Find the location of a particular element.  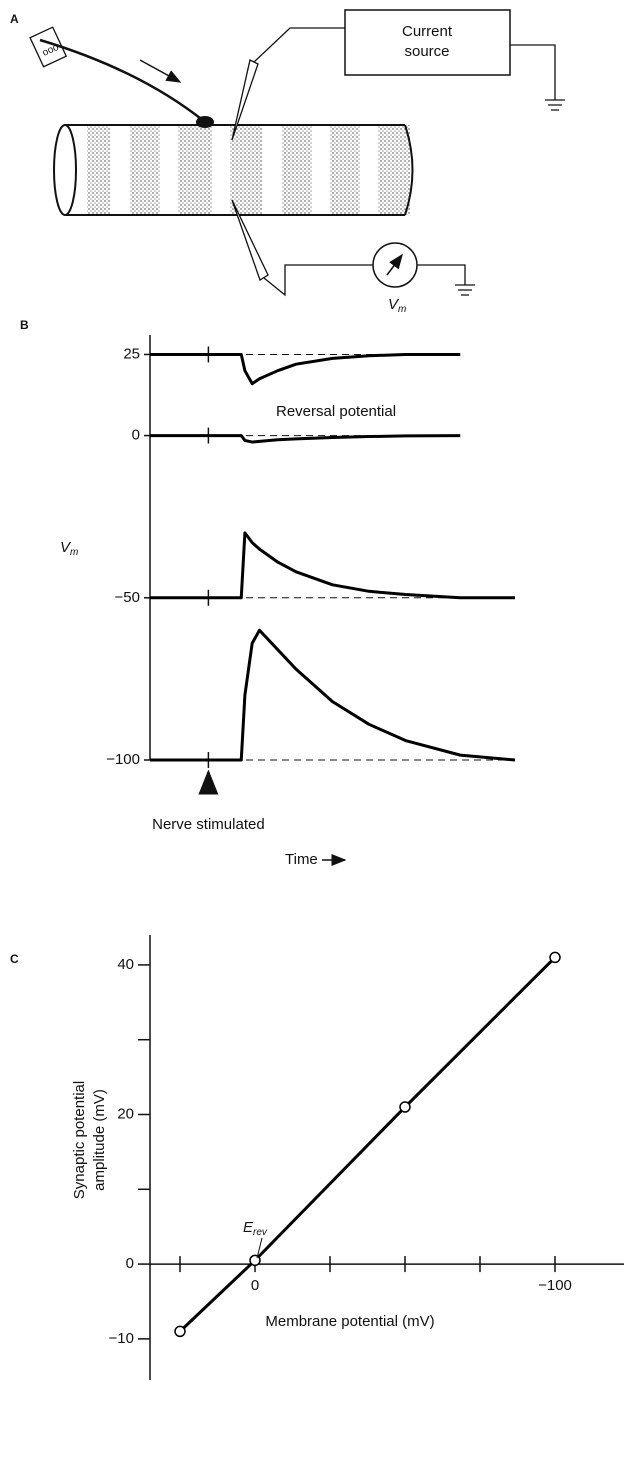

x-axis-label: Membrane potential (mV) is located at coordinates (349, 1321).